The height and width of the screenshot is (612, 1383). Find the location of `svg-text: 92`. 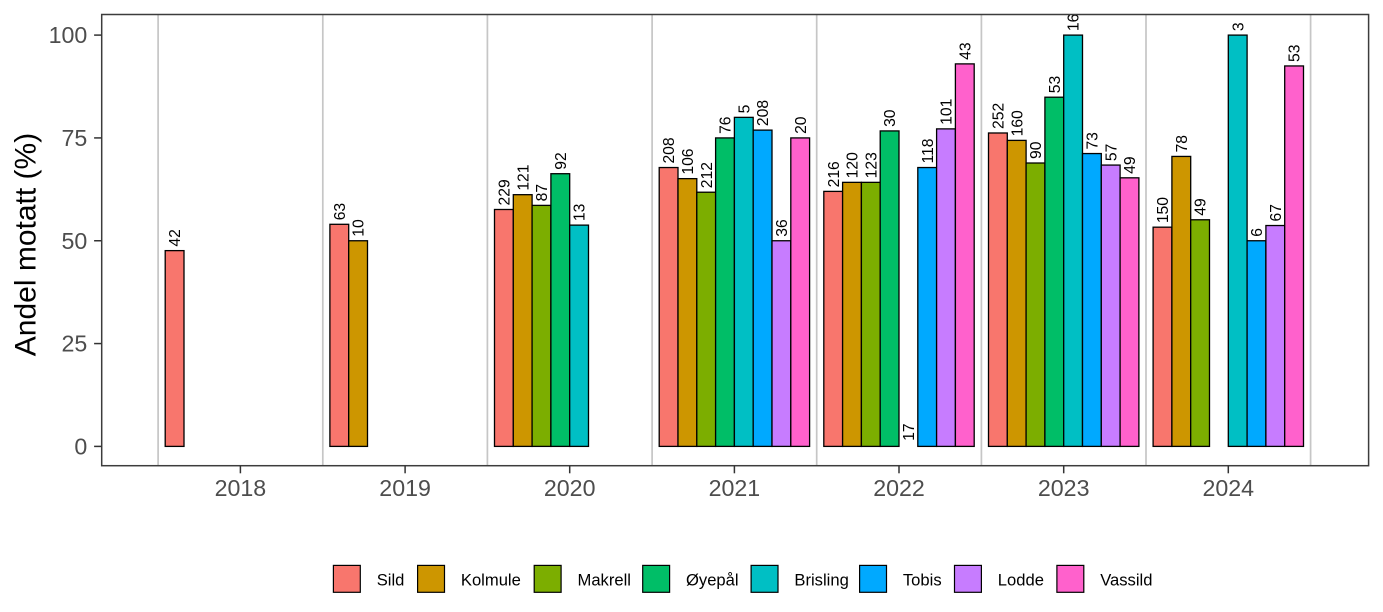

svg-text: 92 is located at coordinates (561, 160).